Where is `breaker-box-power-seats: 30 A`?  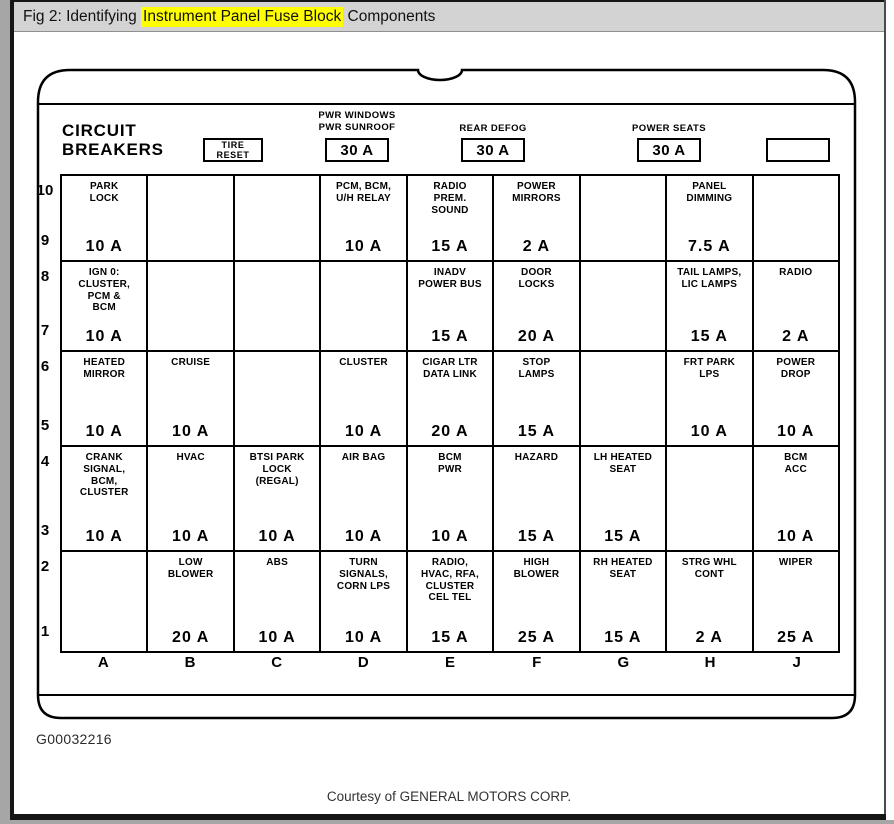
breaker-box-power-seats: 30 A is located at coordinates (669, 150).